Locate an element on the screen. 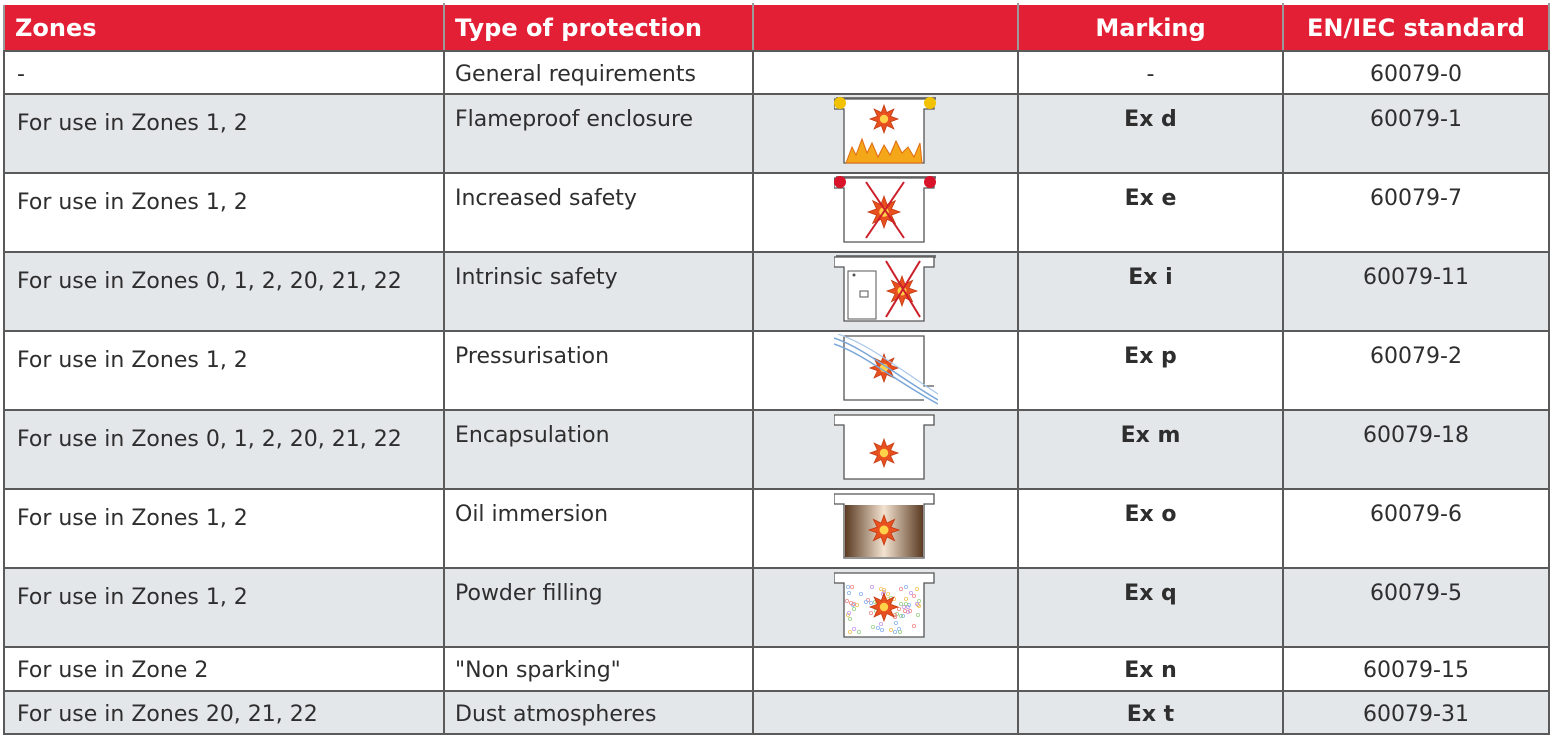 This screenshot has height=742, width=1552. protection-type-text: Oil immersion is located at coordinates (532, 514).